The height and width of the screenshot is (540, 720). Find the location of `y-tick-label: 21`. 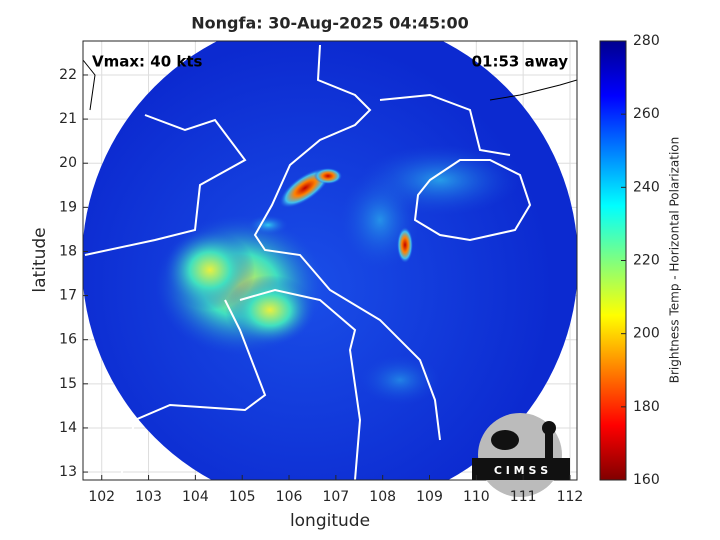

y-tick-label: 21 is located at coordinates (68, 119).